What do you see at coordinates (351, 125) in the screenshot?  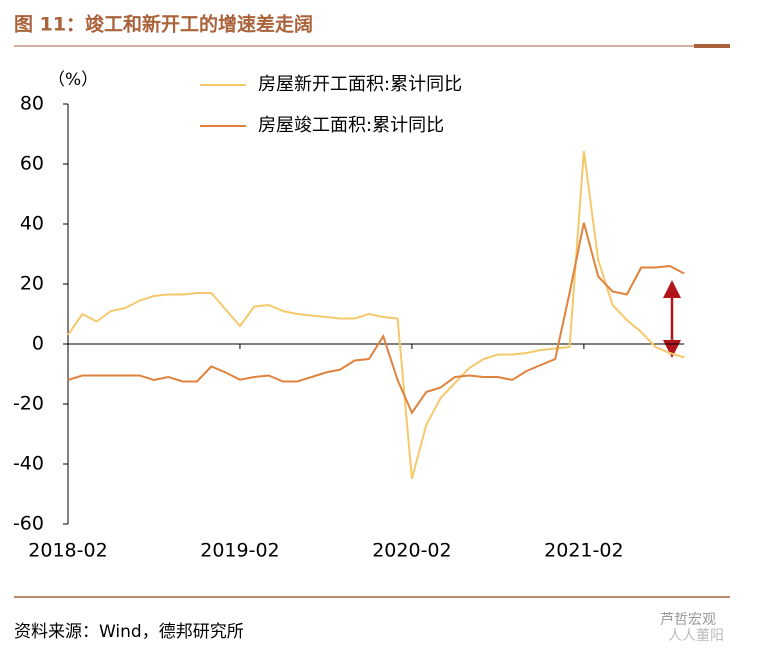 I see `legend-label: 房屋竣工面积:累计同比` at bounding box center [351, 125].